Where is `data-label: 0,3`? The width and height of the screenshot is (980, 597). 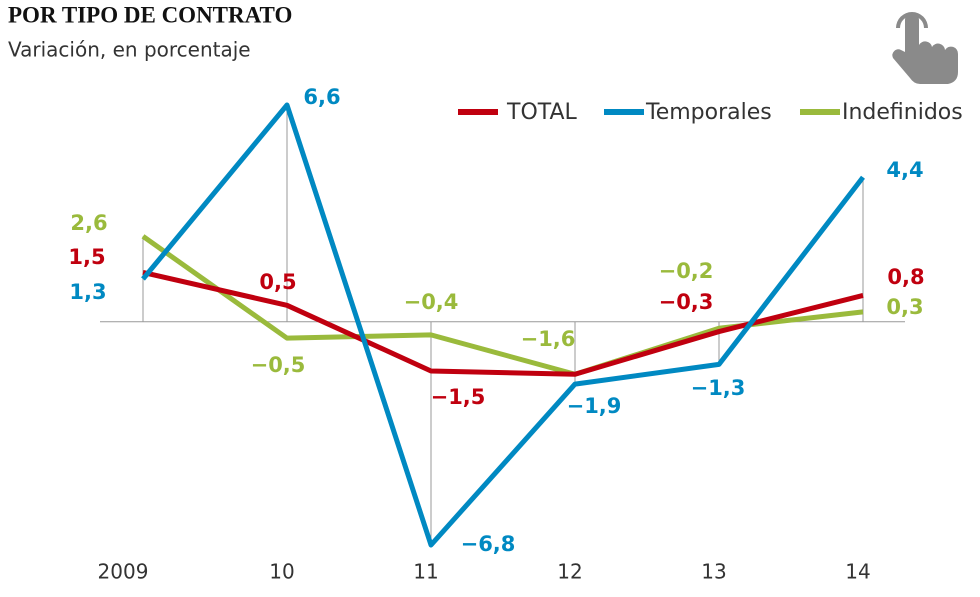 data-label: 0,3 is located at coordinates (904, 307).